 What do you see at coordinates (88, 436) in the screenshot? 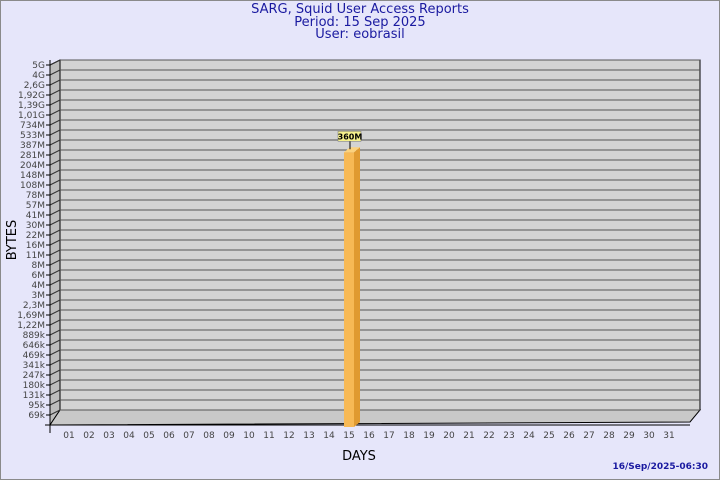
I see `x-tick-label: 02` at bounding box center [88, 436].